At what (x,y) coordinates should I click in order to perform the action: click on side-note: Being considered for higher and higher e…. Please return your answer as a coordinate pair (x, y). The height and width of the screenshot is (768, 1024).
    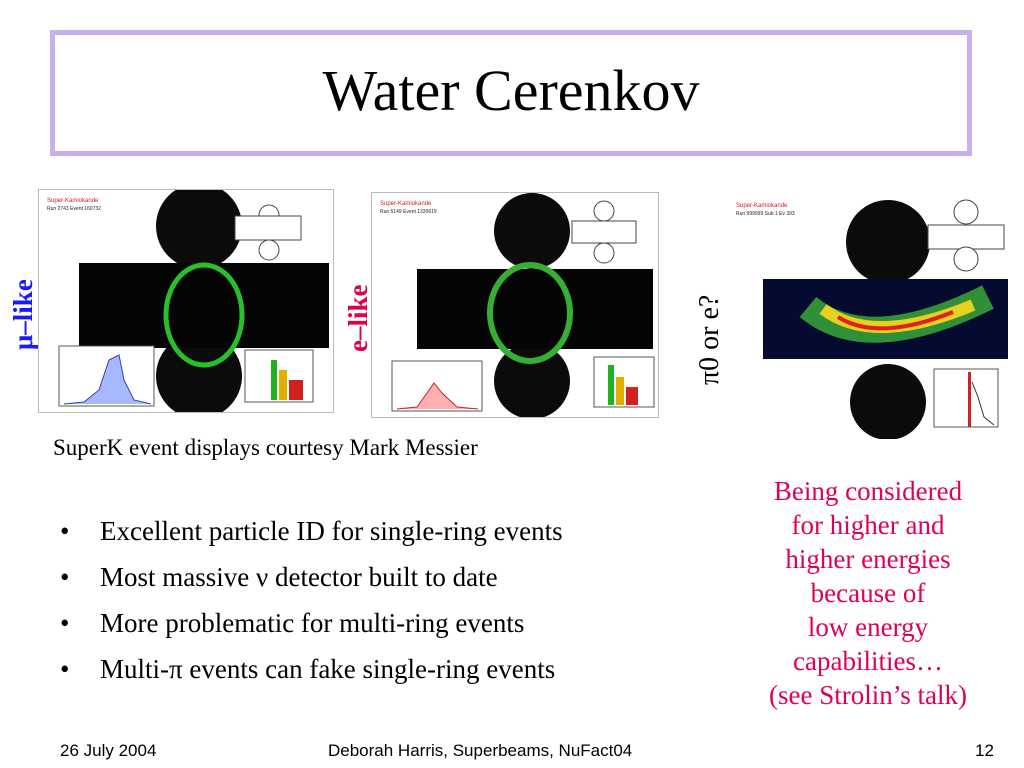
    Looking at the image, I should click on (868, 593).